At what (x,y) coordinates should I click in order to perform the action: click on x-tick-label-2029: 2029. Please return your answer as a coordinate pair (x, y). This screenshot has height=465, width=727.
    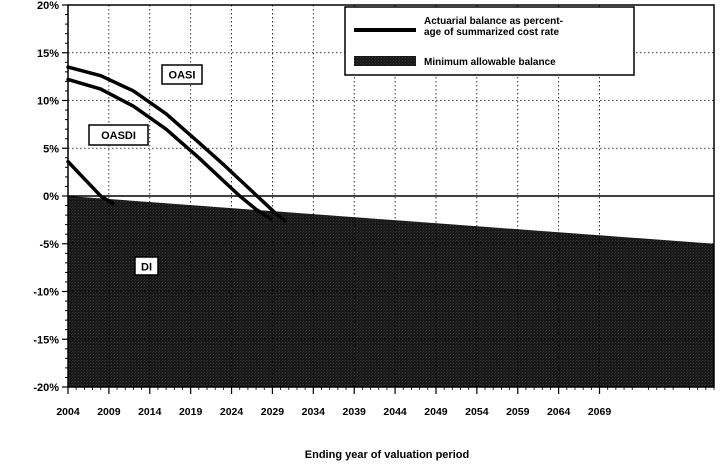
    Looking at the image, I should click on (273, 412).